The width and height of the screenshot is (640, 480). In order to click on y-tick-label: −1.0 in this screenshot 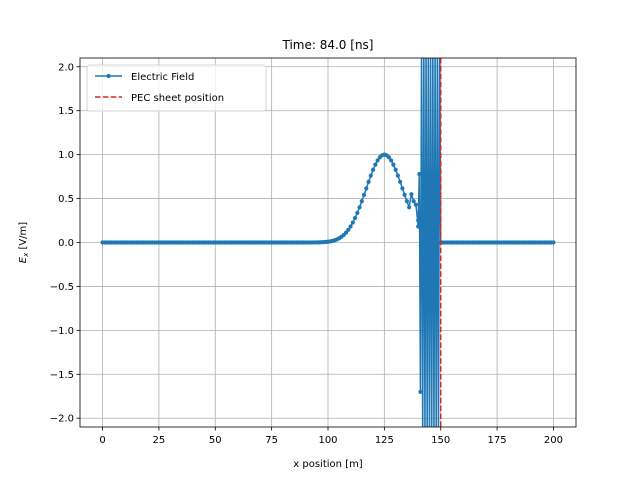, I will do `click(62, 331)`.